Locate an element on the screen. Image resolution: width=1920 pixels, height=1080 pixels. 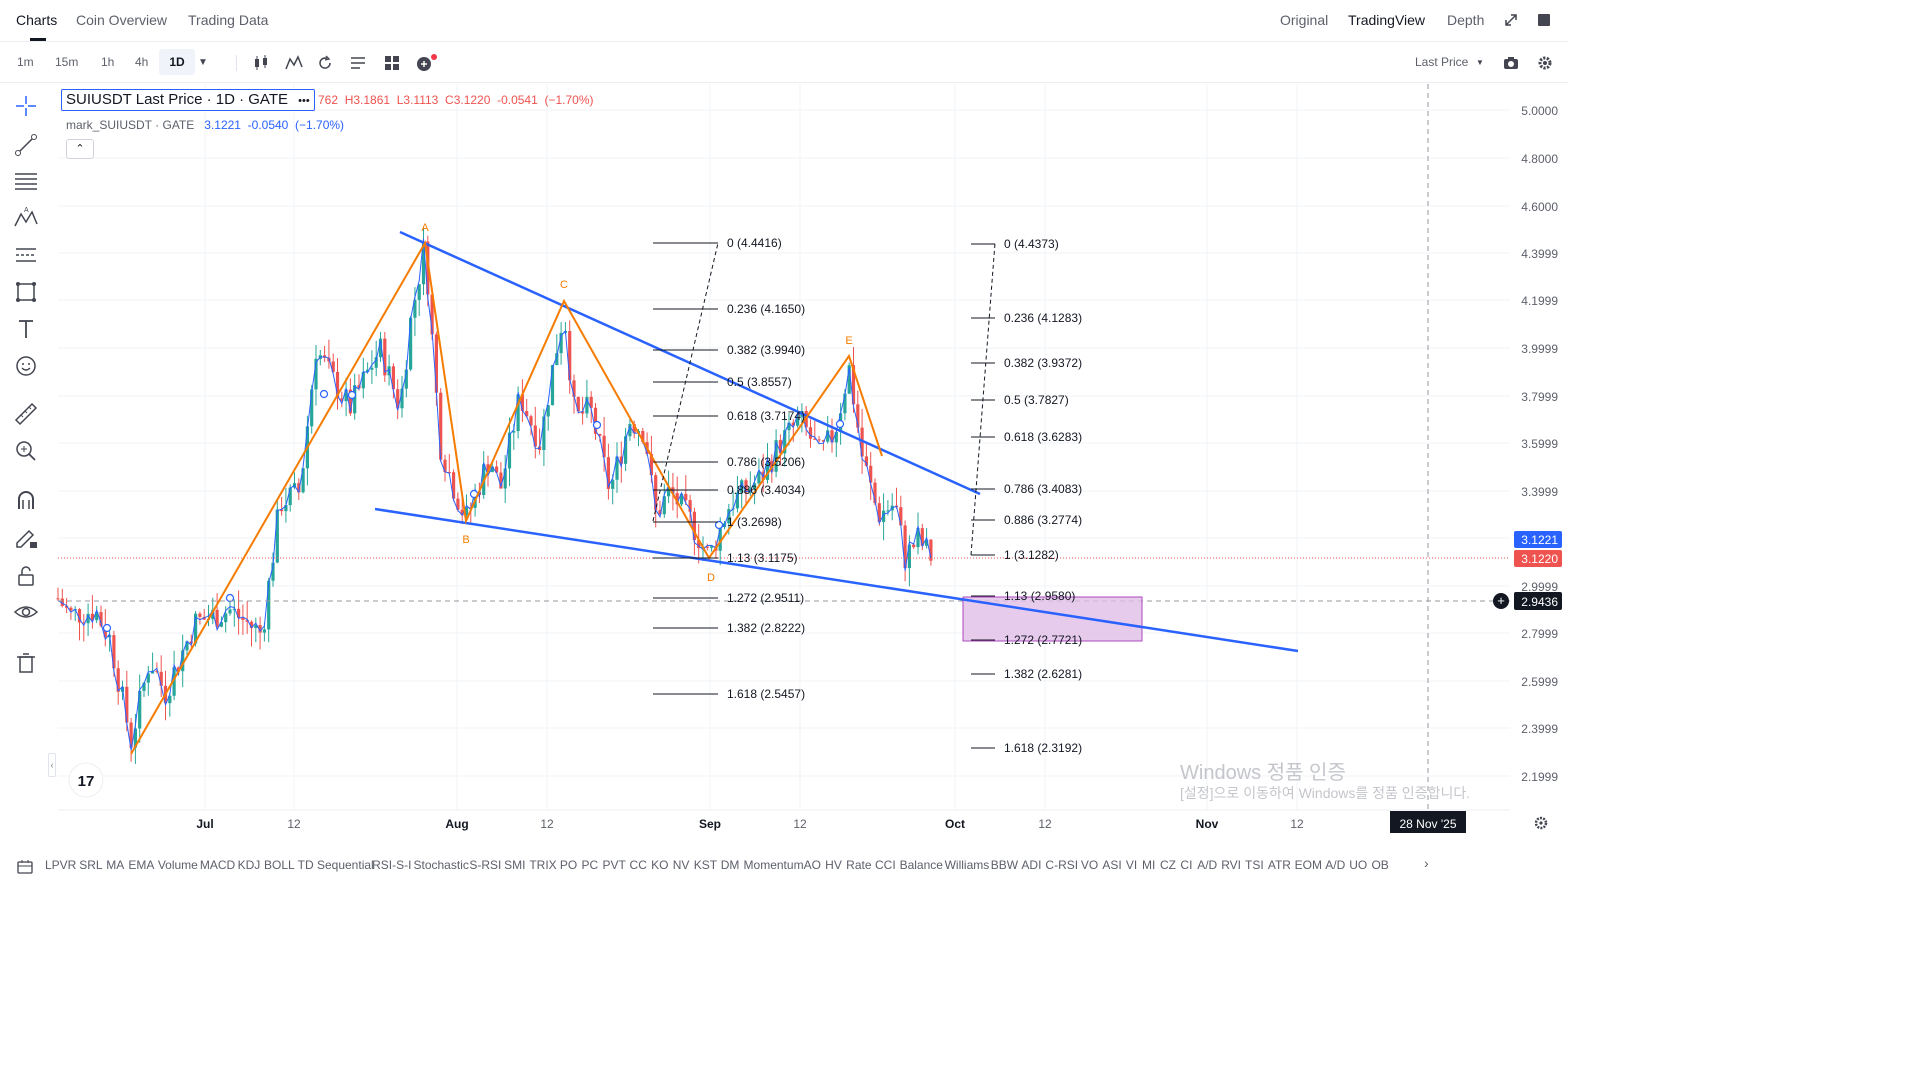
zoom-icon is located at coordinates (26, 451).